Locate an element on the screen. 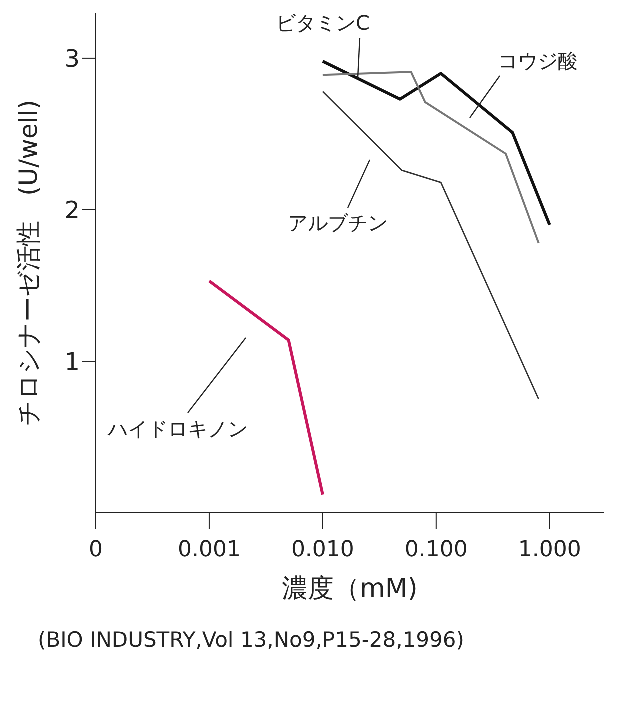  y-tick-label: 2 is located at coordinates (72, 210).